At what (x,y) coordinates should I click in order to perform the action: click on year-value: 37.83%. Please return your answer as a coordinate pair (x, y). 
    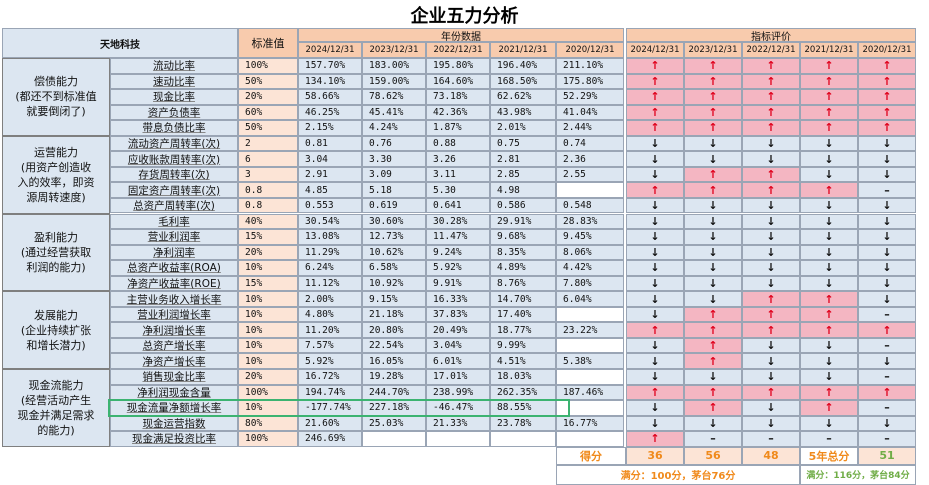
    Looking at the image, I should click on (458, 314).